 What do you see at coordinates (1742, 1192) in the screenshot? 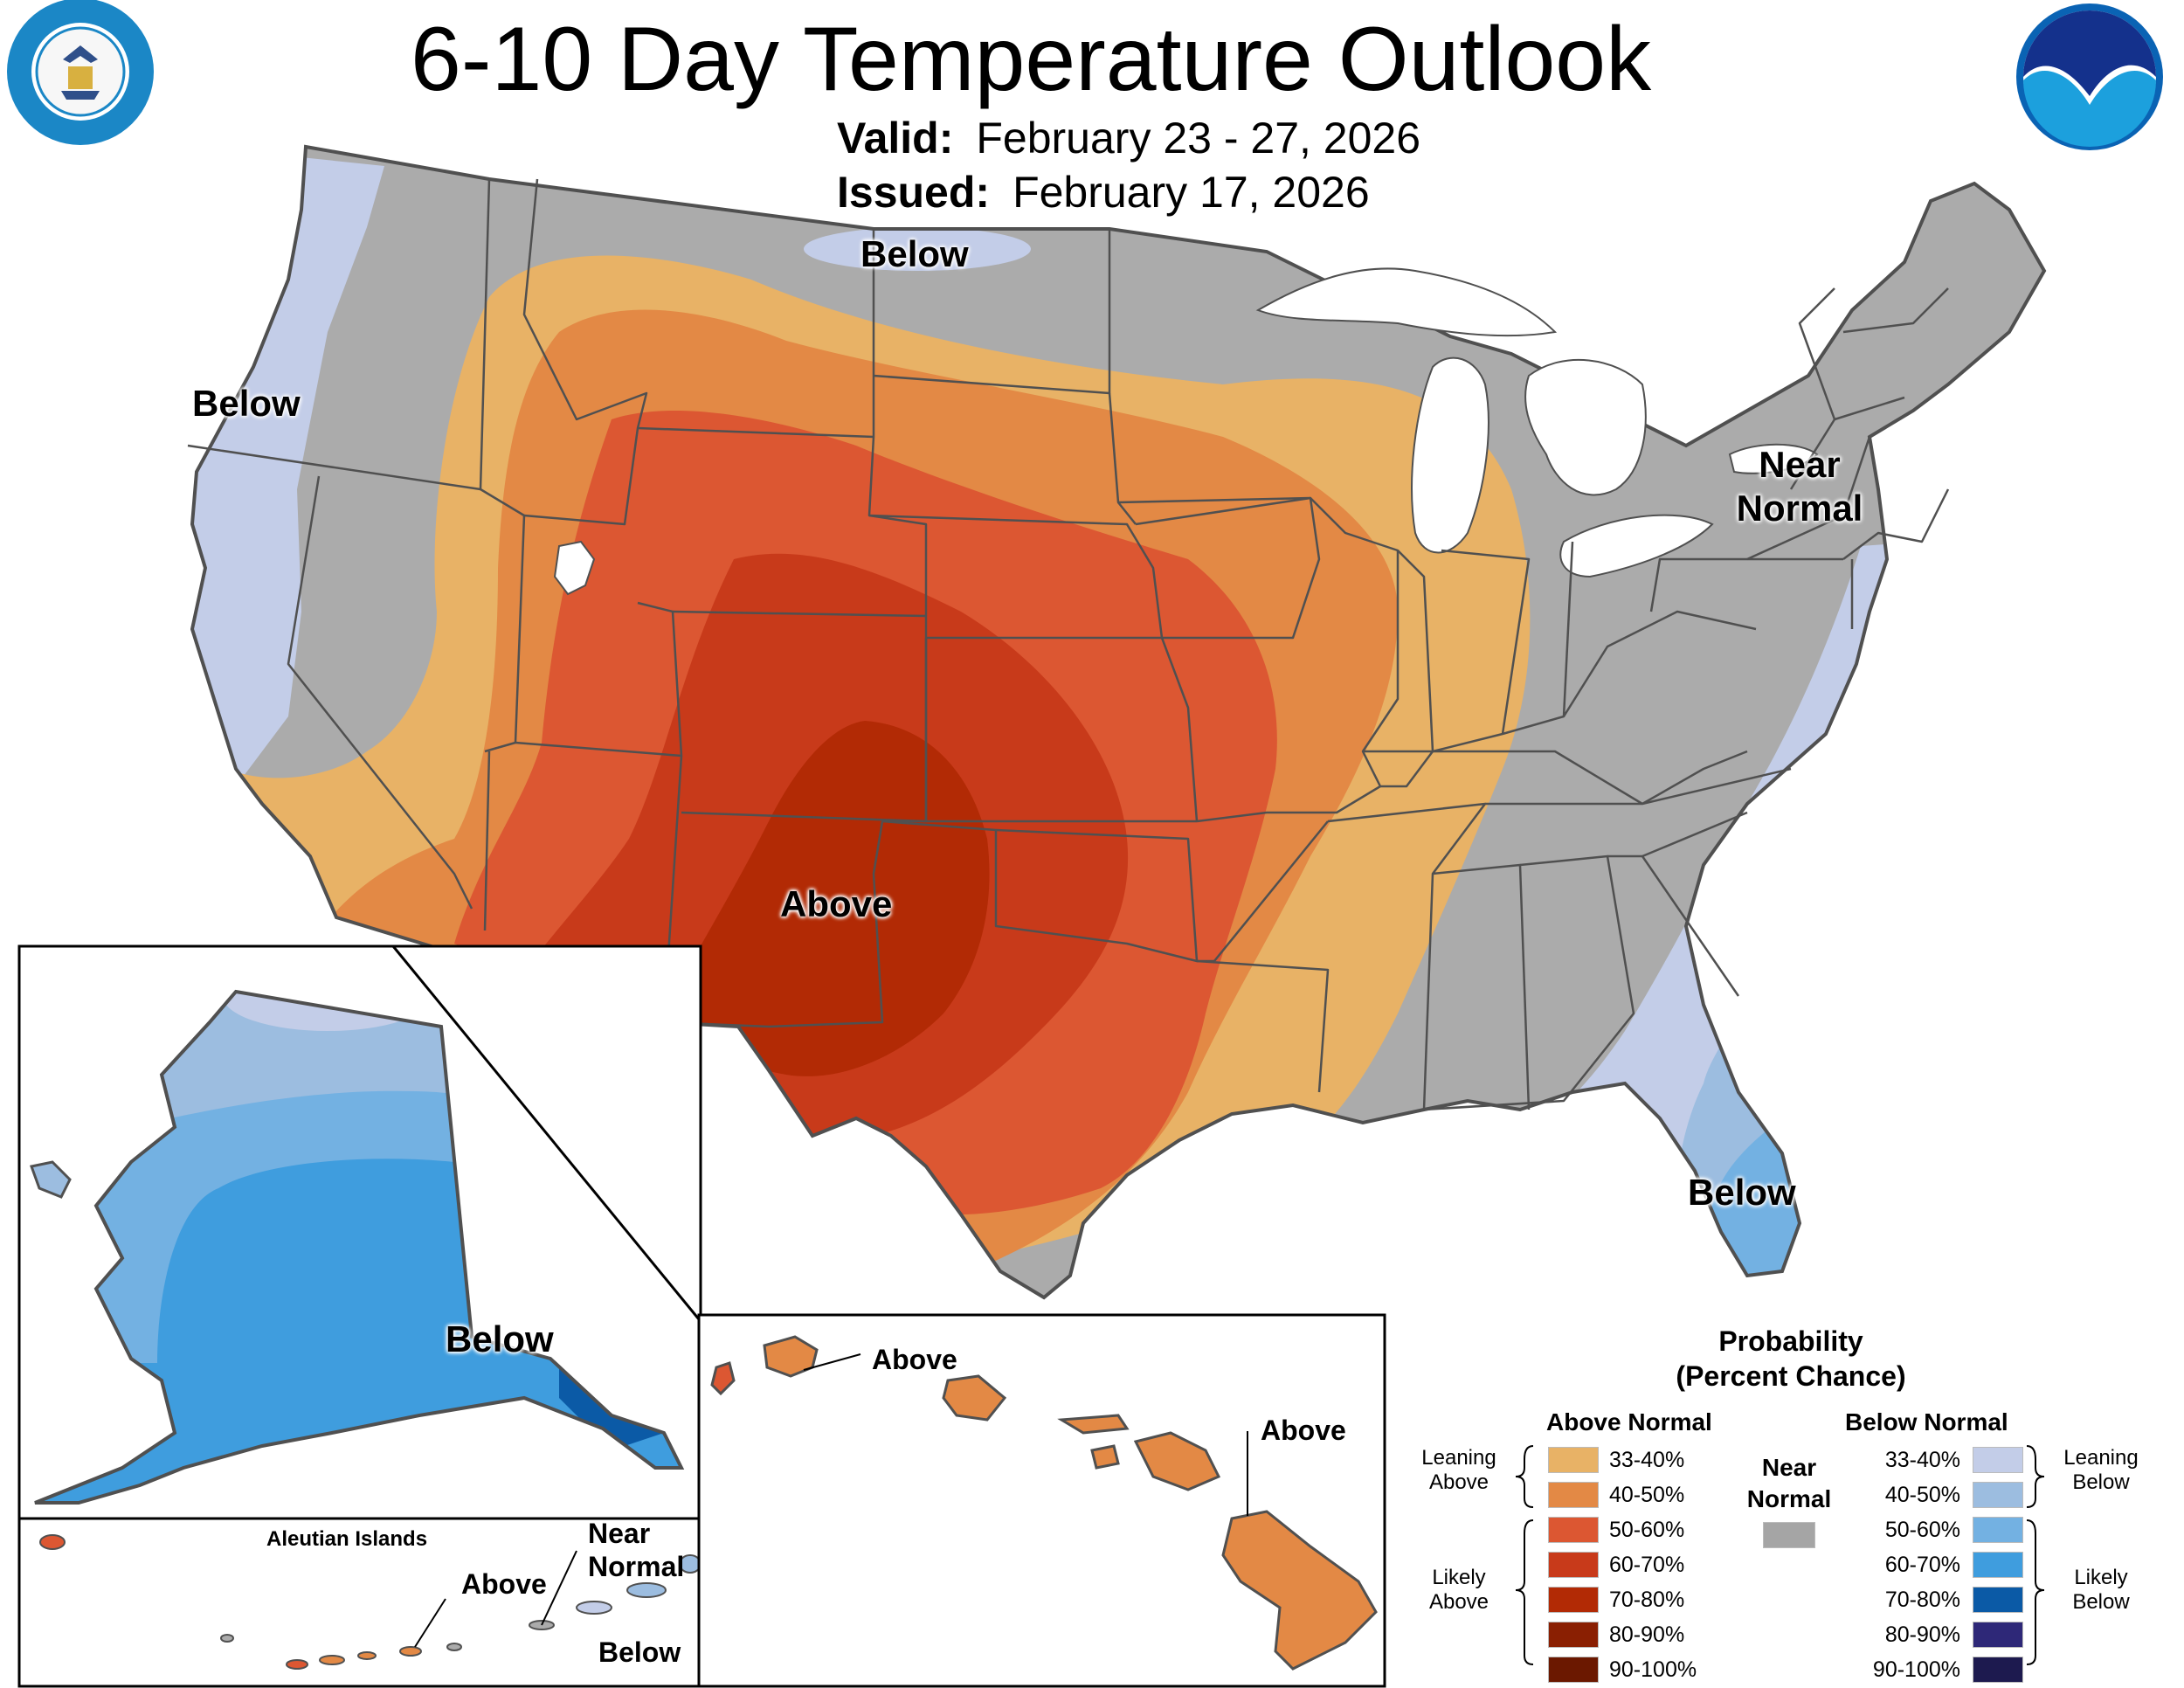
I see `label-below-florida: Below` at bounding box center [1742, 1192].